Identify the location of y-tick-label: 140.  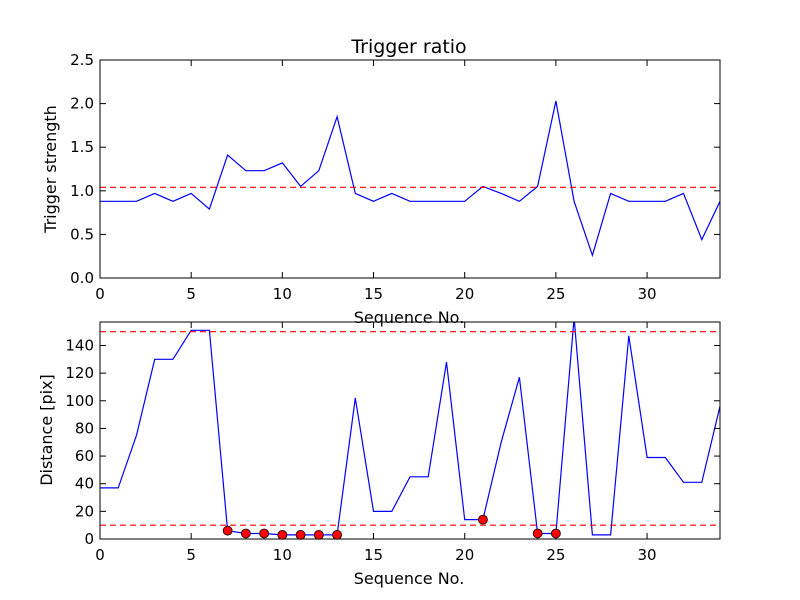
(79, 345).